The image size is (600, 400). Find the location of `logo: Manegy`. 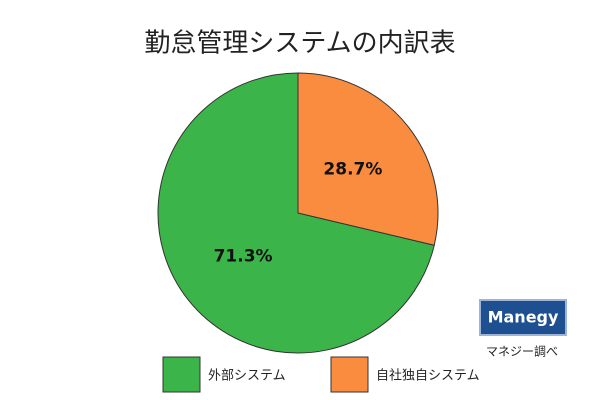

logo: Manegy is located at coordinates (523, 317).